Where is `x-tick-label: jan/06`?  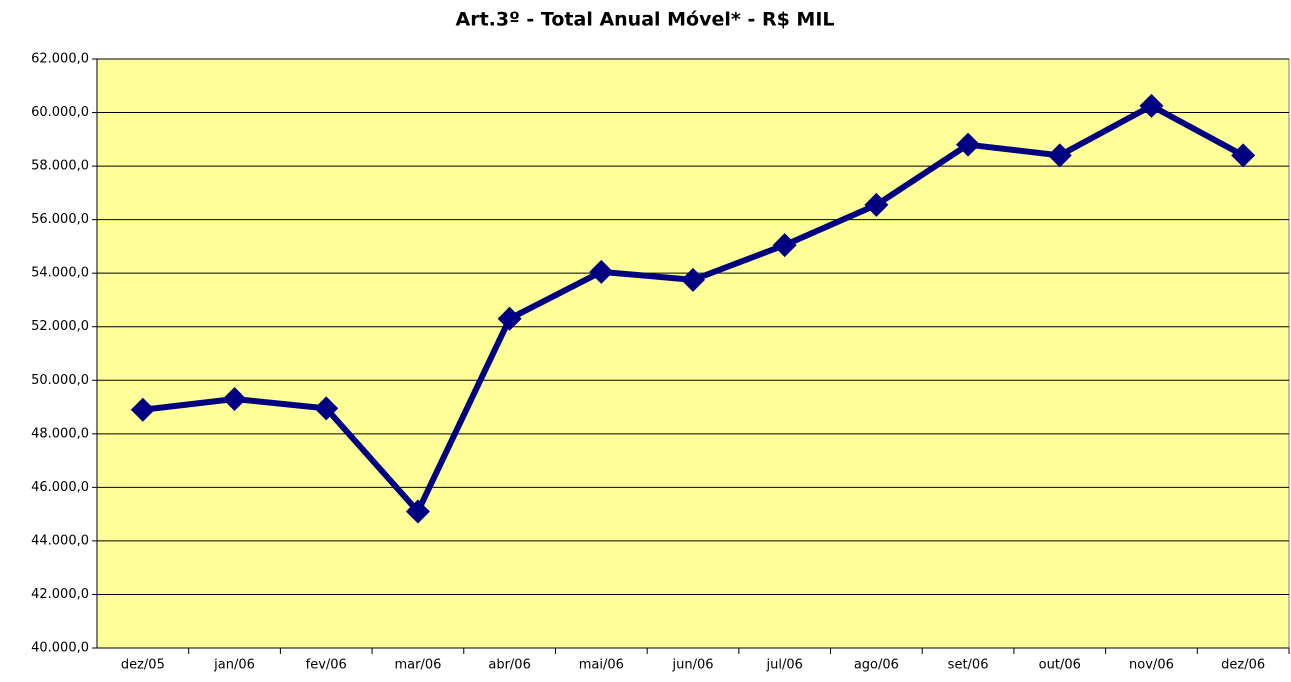
x-tick-label: jan/06 is located at coordinates (234, 665).